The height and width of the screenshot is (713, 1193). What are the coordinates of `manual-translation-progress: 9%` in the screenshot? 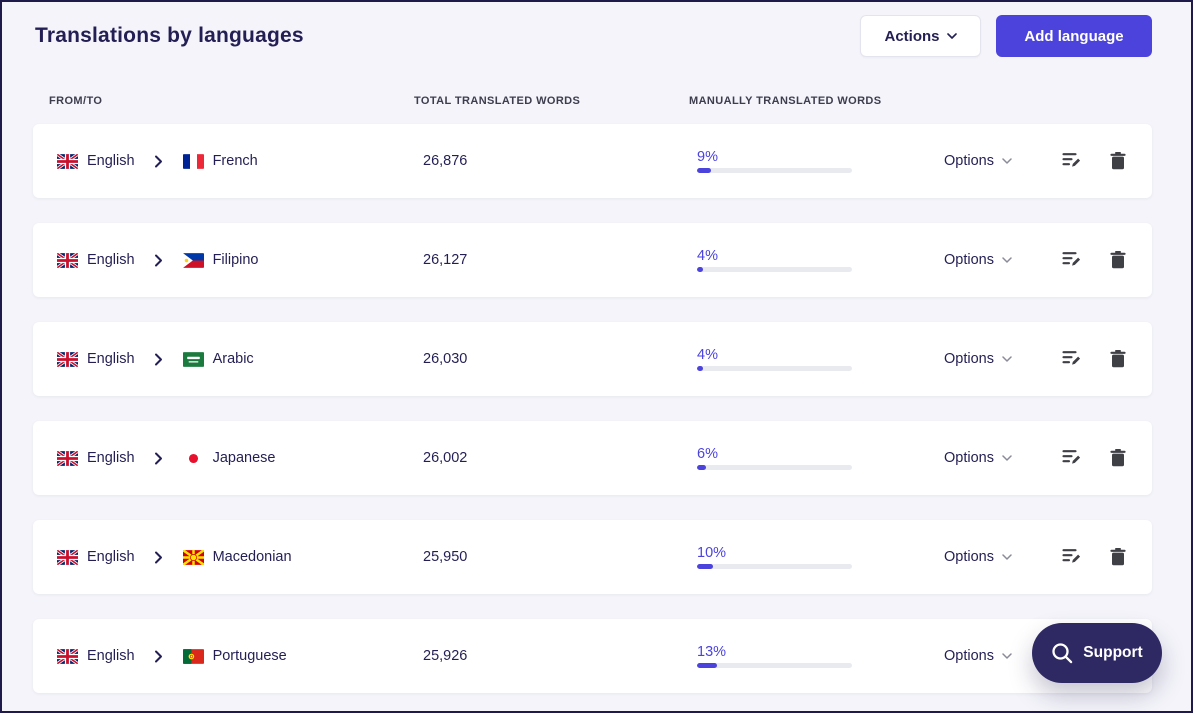 It's located at (797, 161).